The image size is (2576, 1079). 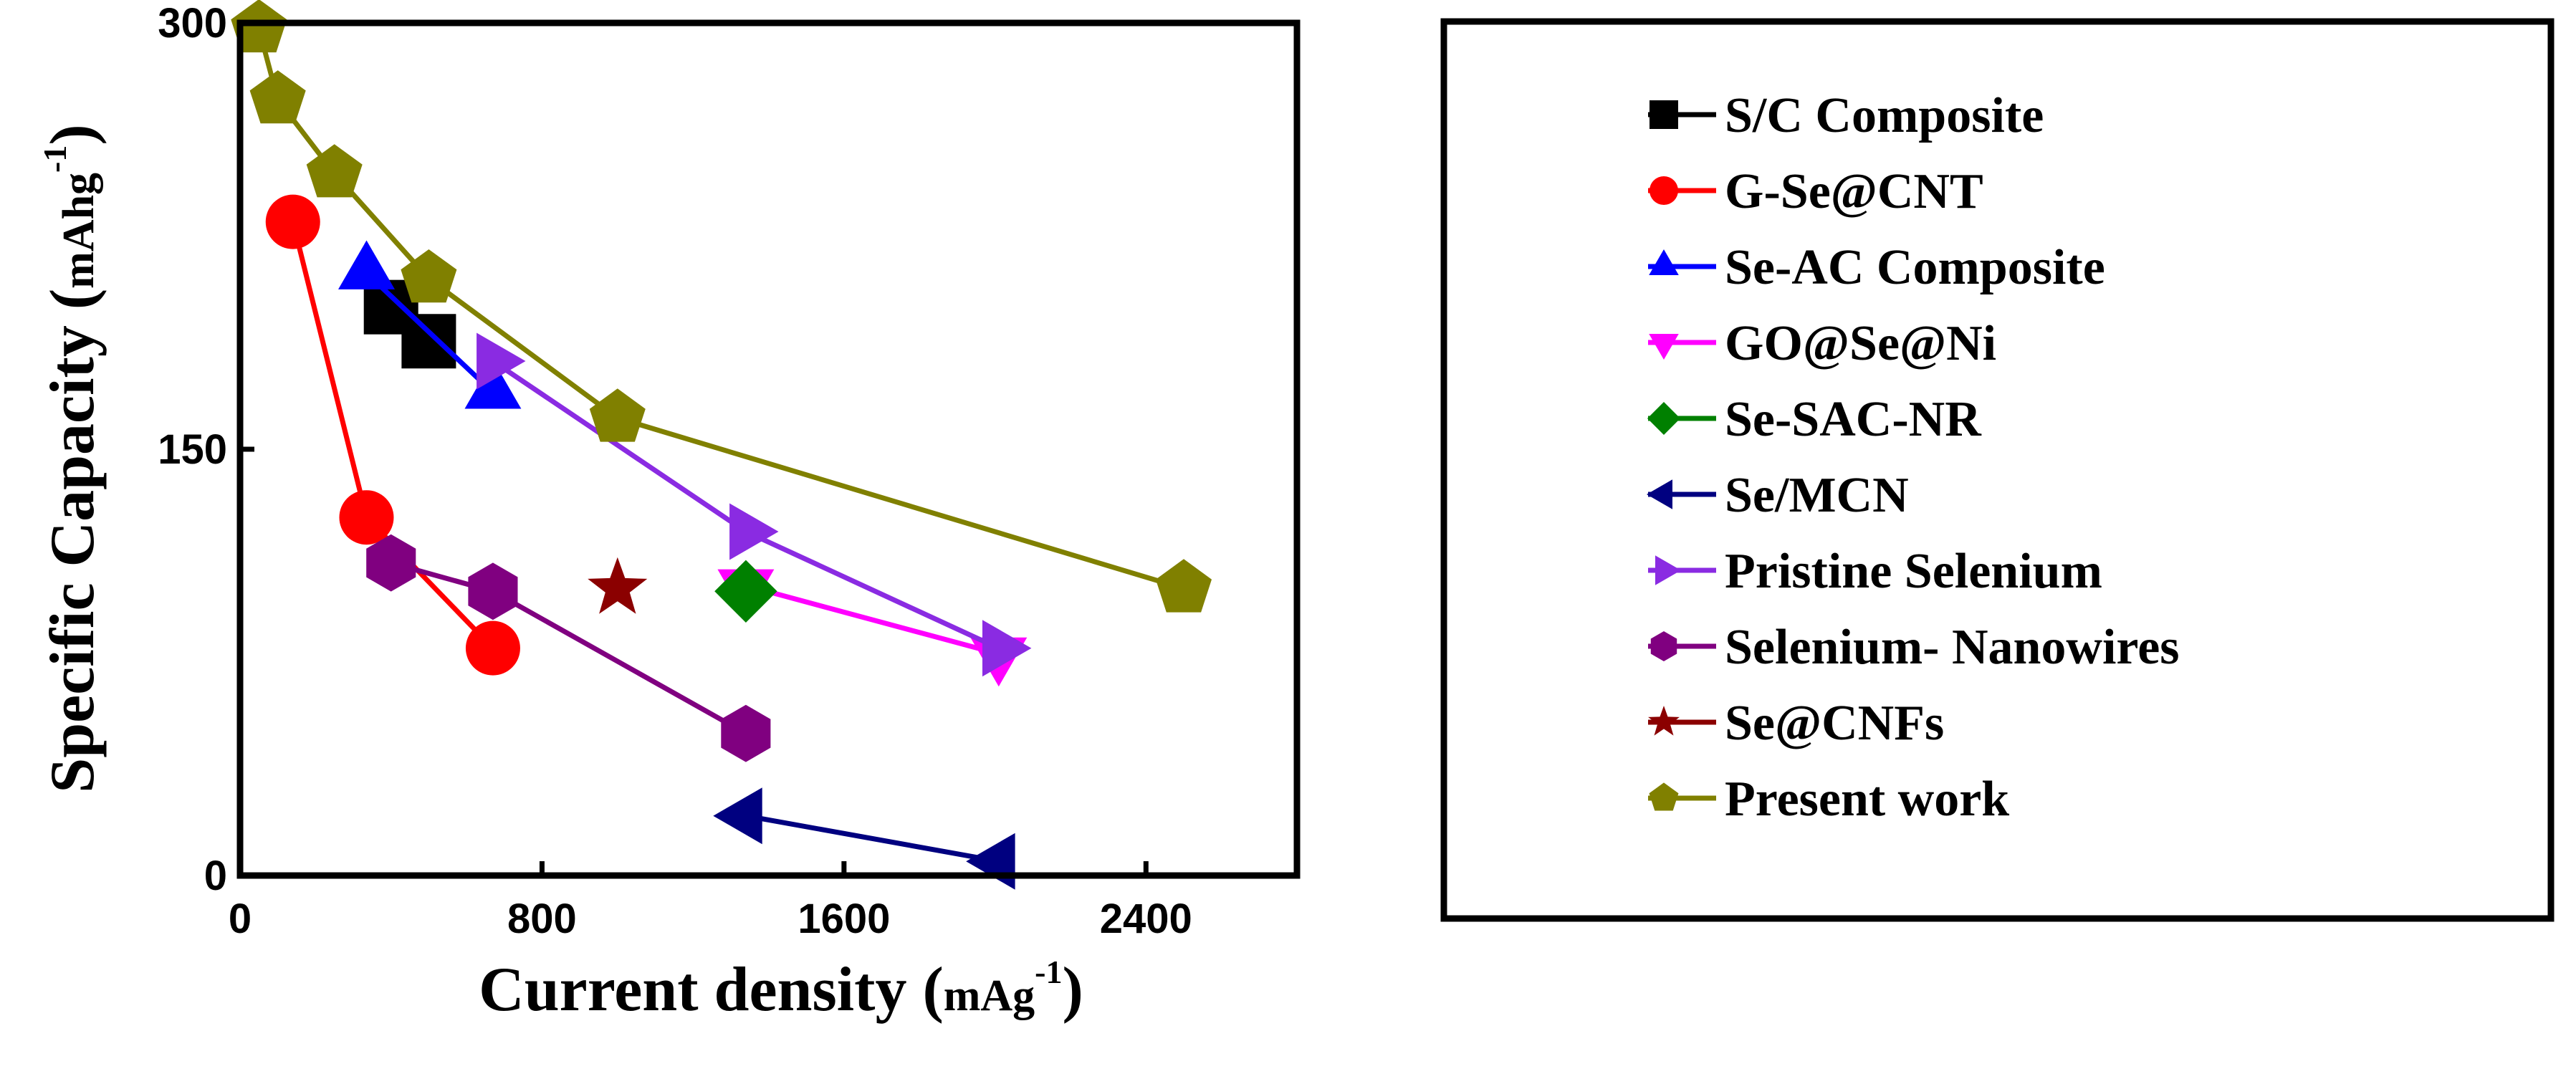 I want to click on data-point-s-c-composite, so click(x=429, y=341).